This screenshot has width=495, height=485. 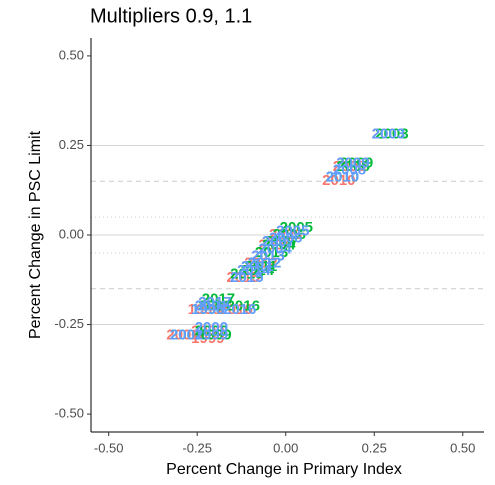 I want to click on y-tick-label: -0.25, so click(x=69, y=323).